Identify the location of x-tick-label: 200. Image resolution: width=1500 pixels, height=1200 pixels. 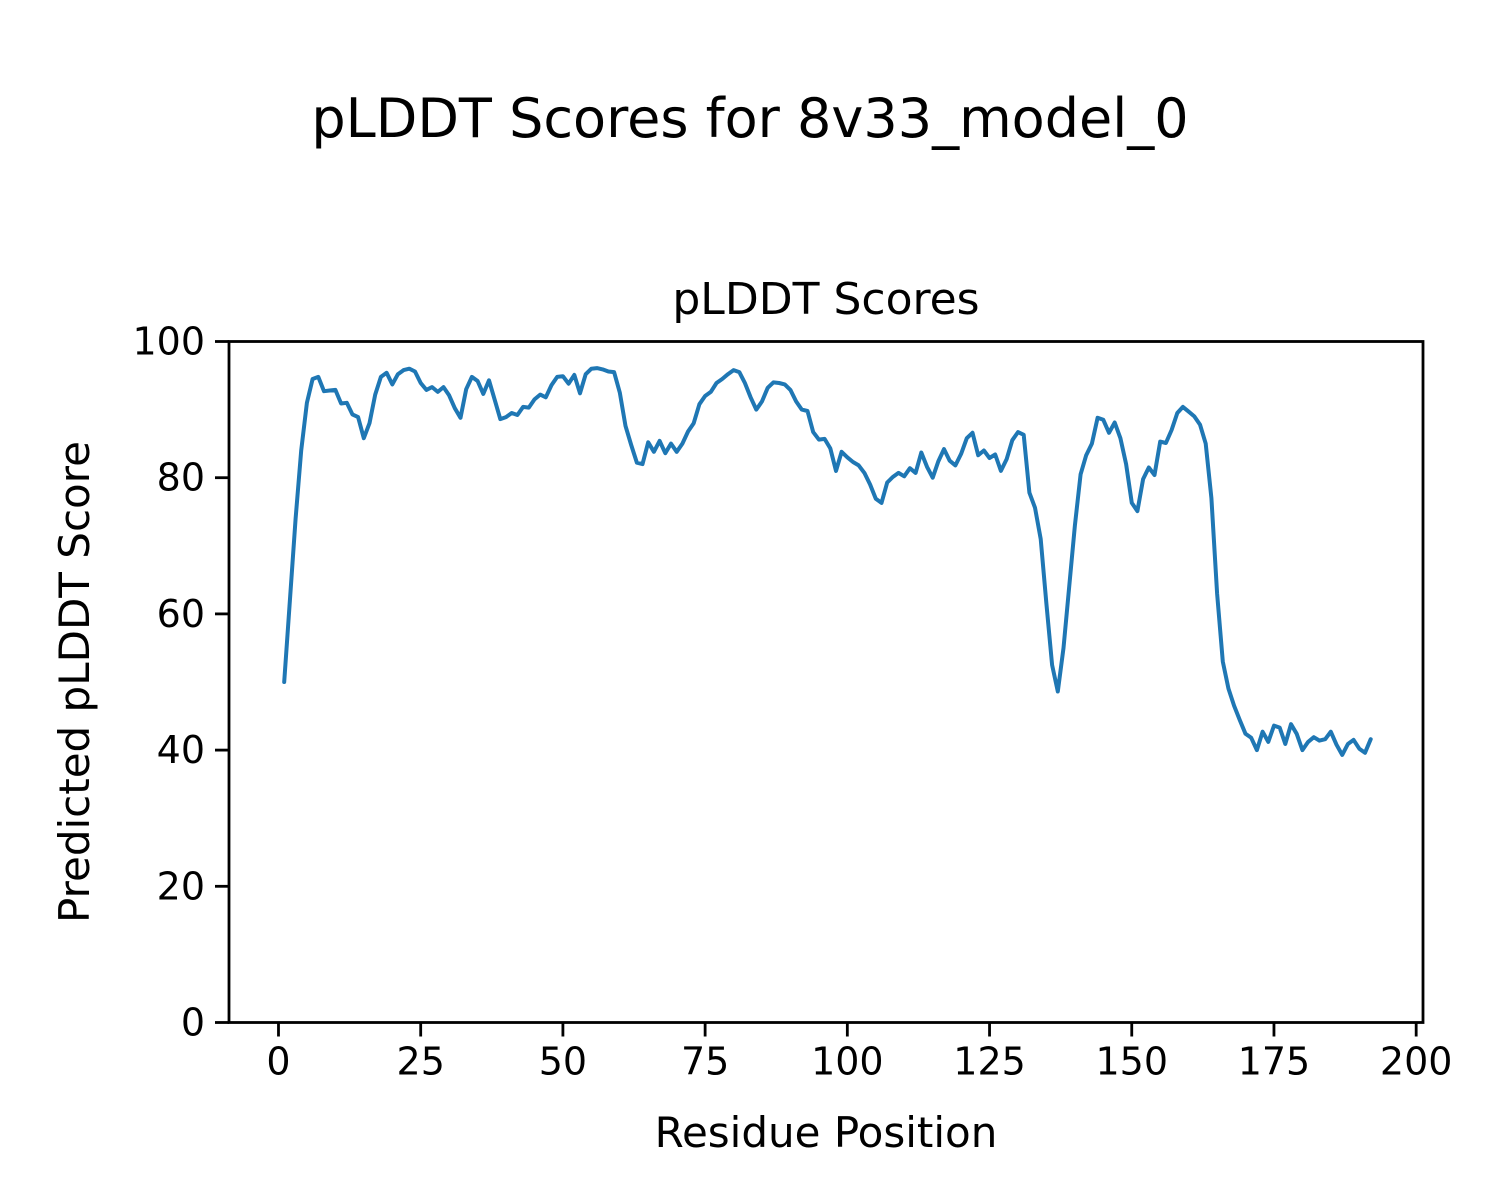
(1416, 1062).